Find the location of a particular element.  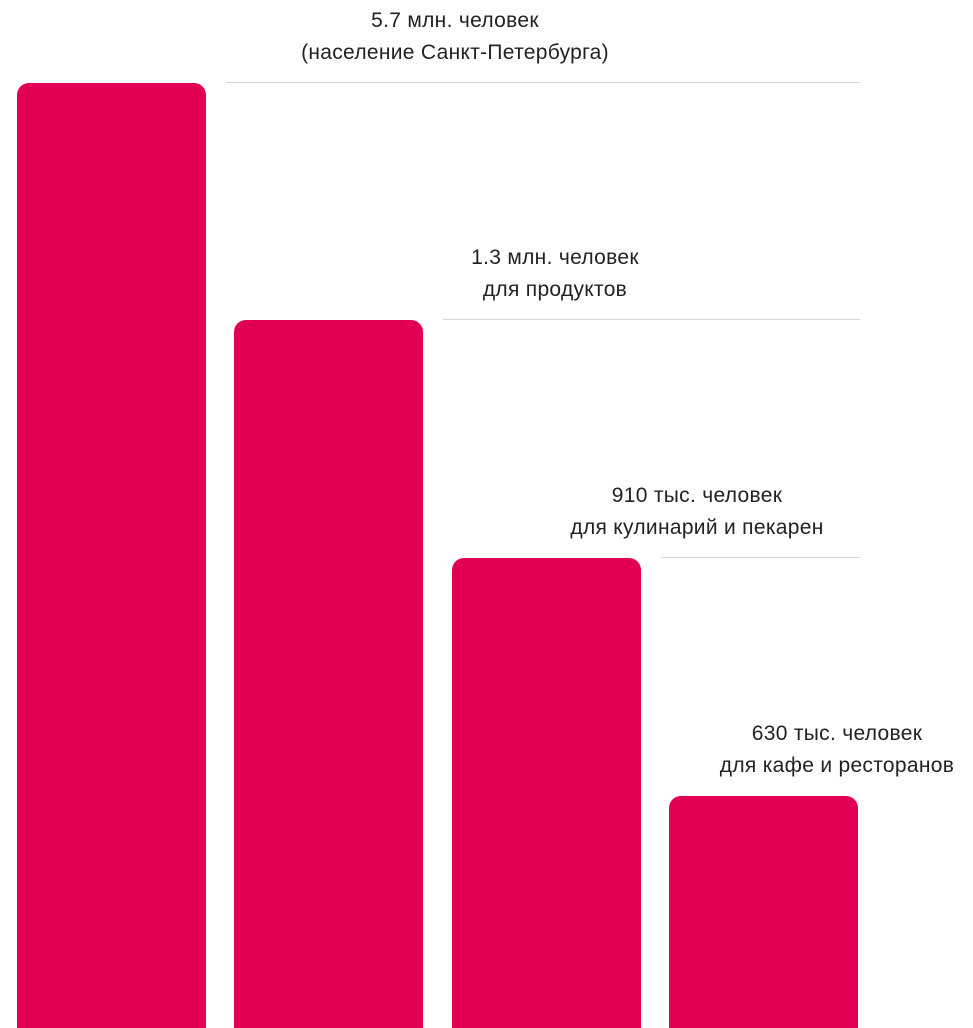

bar-category-label-2: для продуктов is located at coordinates (555, 289).